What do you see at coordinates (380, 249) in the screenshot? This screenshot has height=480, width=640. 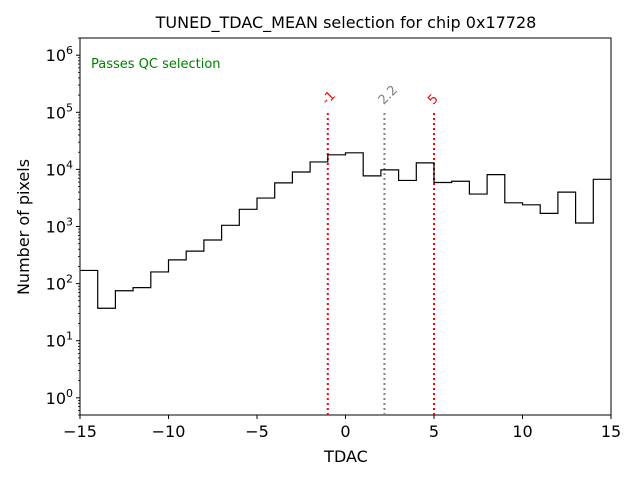 I see `threshold-lines: -1 2.2 5` at bounding box center [380, 249].